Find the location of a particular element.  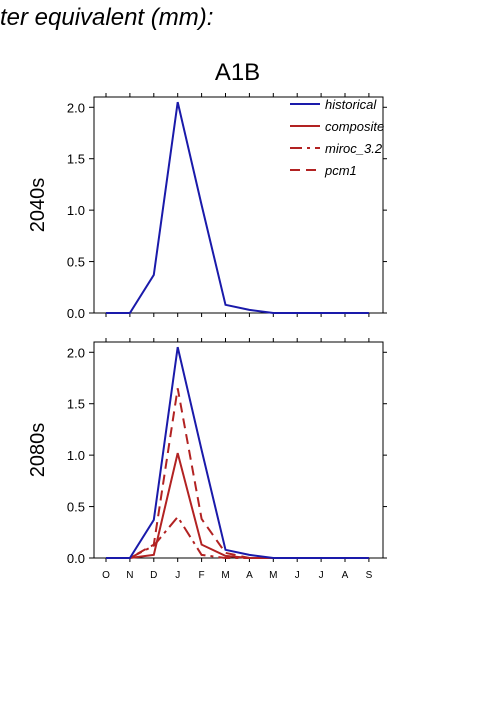

row-label-2: 2080s is located at coordinates (38, 450).